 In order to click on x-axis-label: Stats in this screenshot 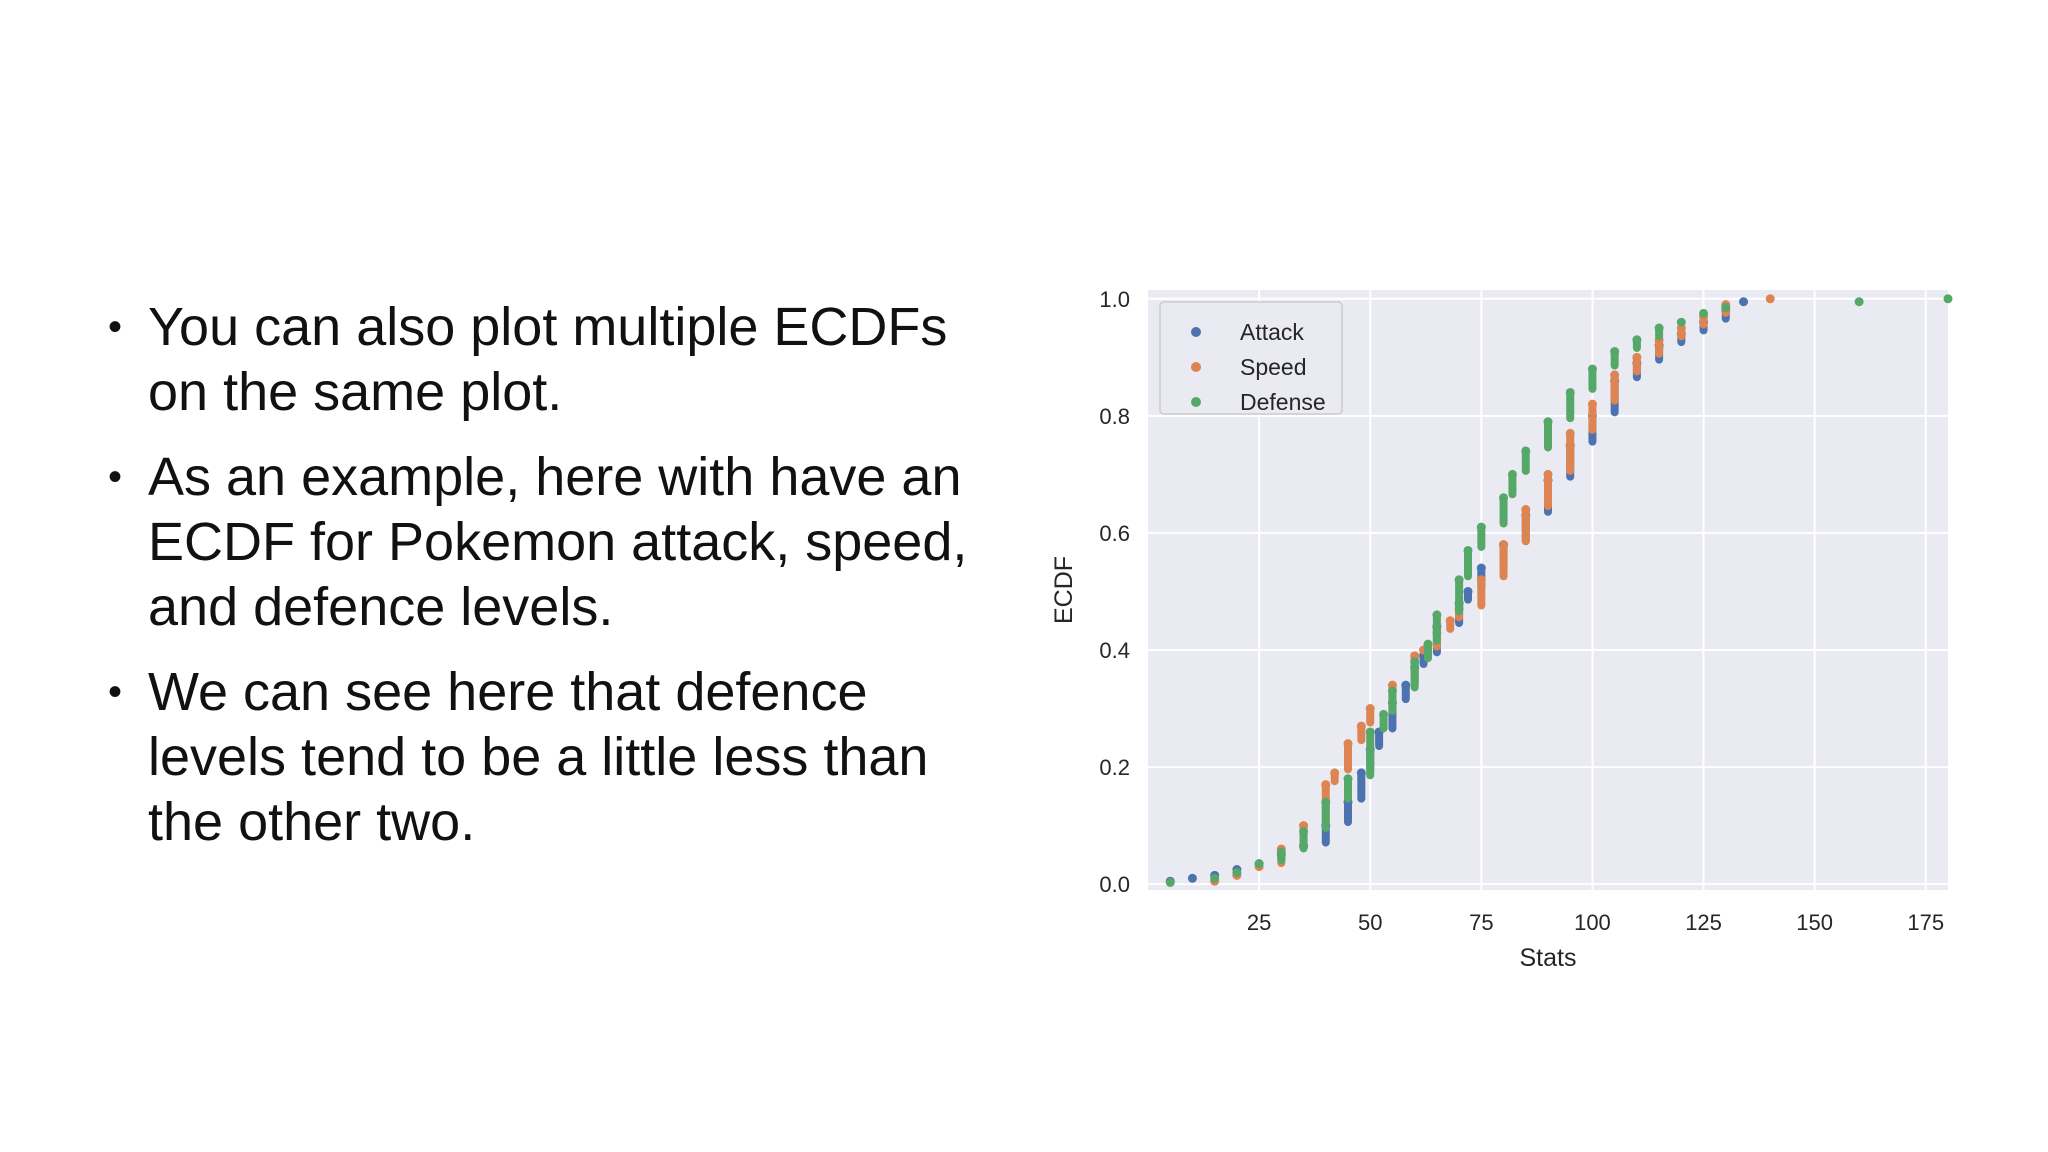, I will do `click(1548, 958)`.